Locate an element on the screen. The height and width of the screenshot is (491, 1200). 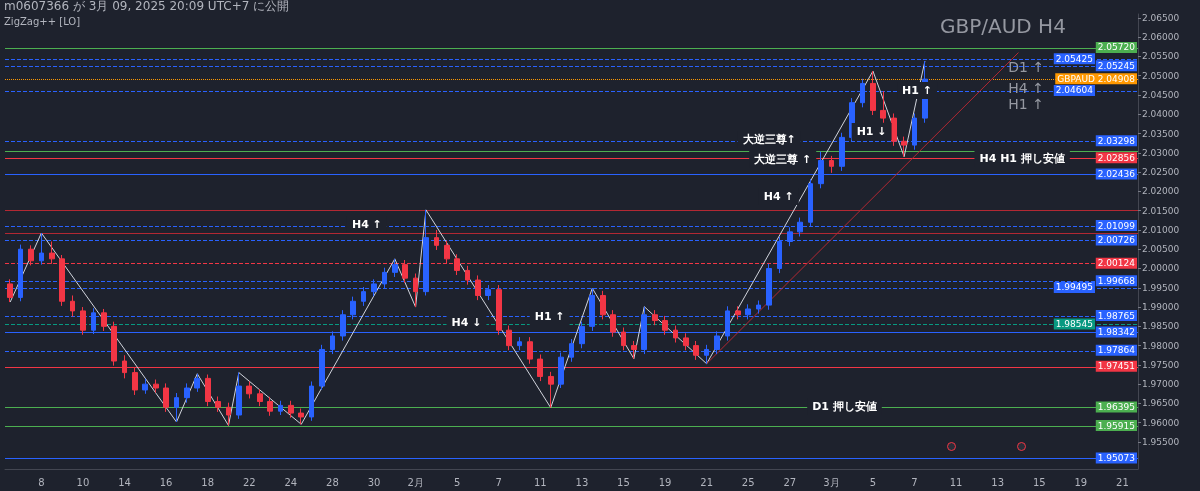
ref-line-label: GBPAUD 2.04908 is located at coordinates (1096, 78).